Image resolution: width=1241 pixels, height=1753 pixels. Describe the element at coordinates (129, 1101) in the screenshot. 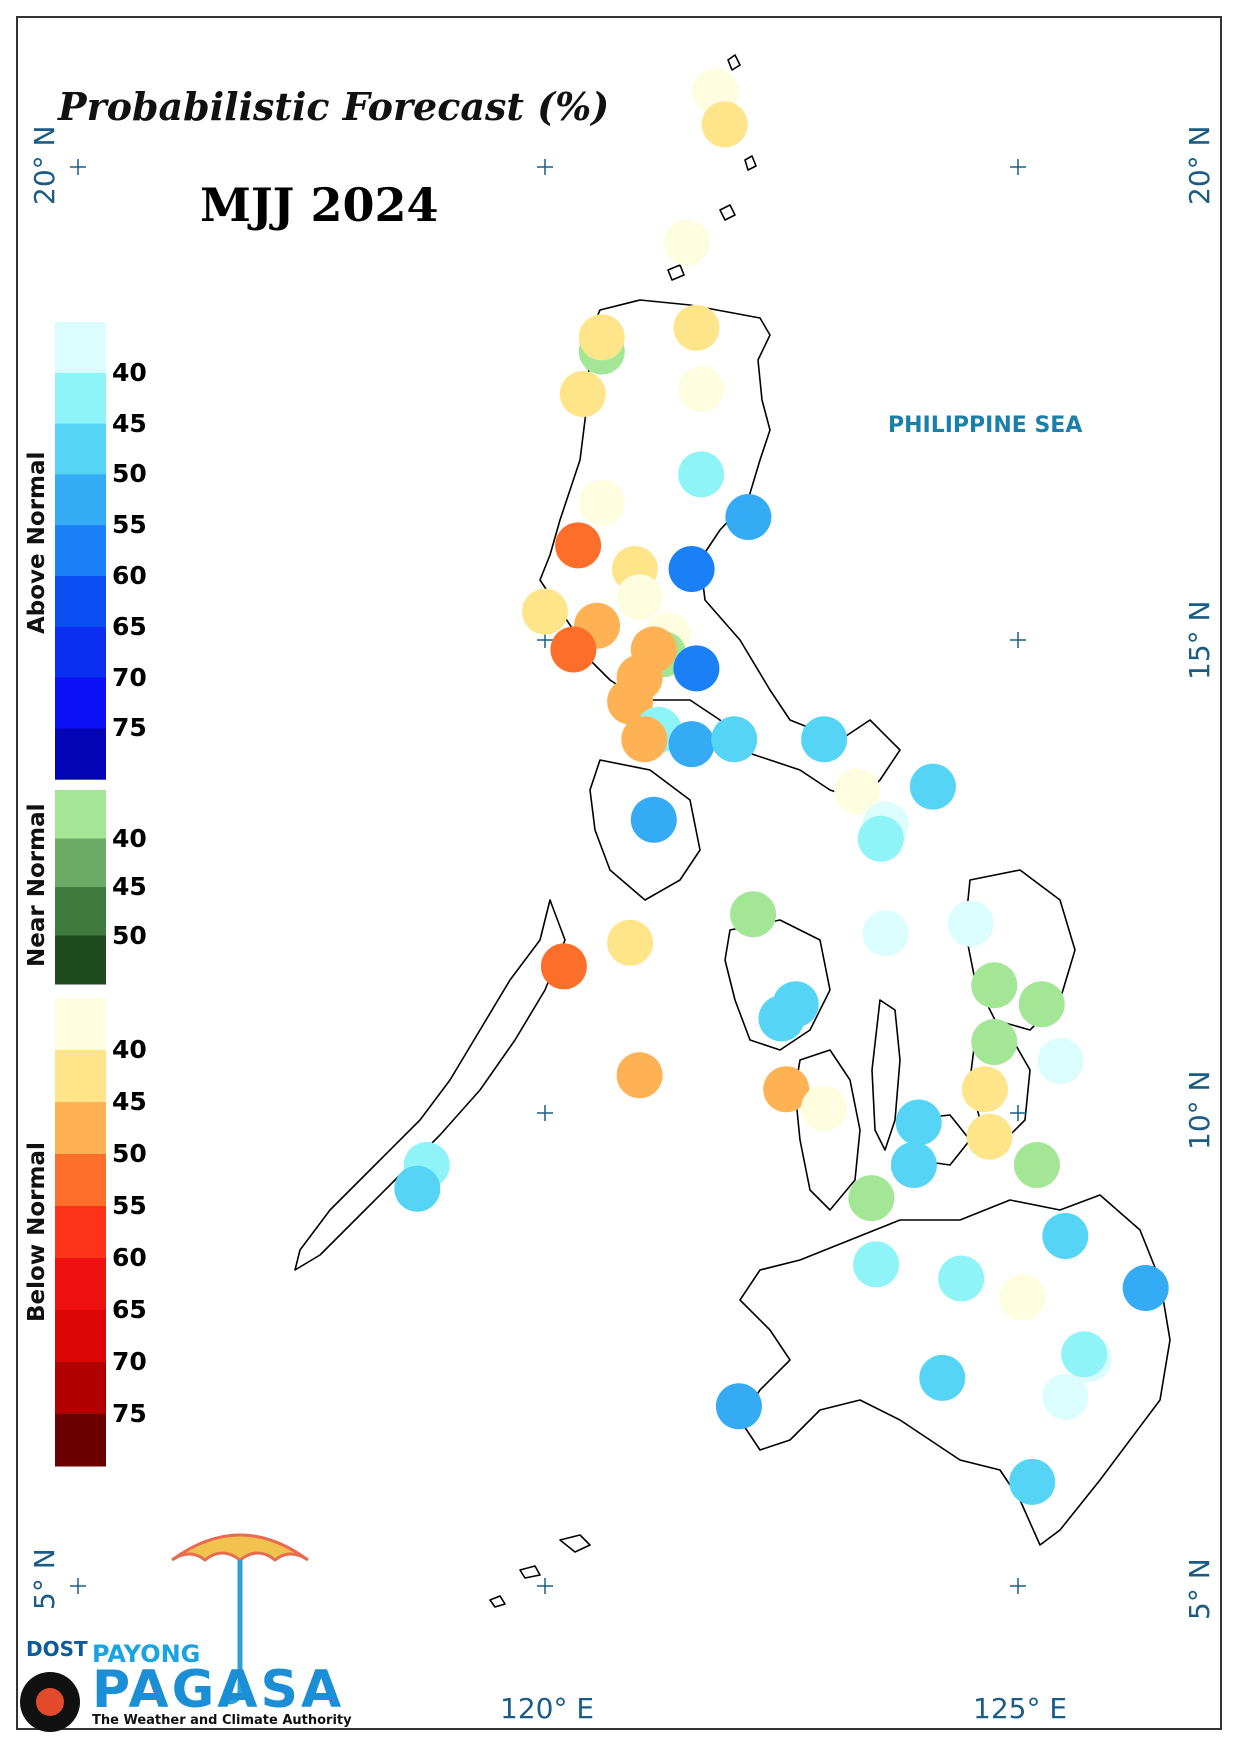

I see `legend-tick-below-45: 45` at that location.